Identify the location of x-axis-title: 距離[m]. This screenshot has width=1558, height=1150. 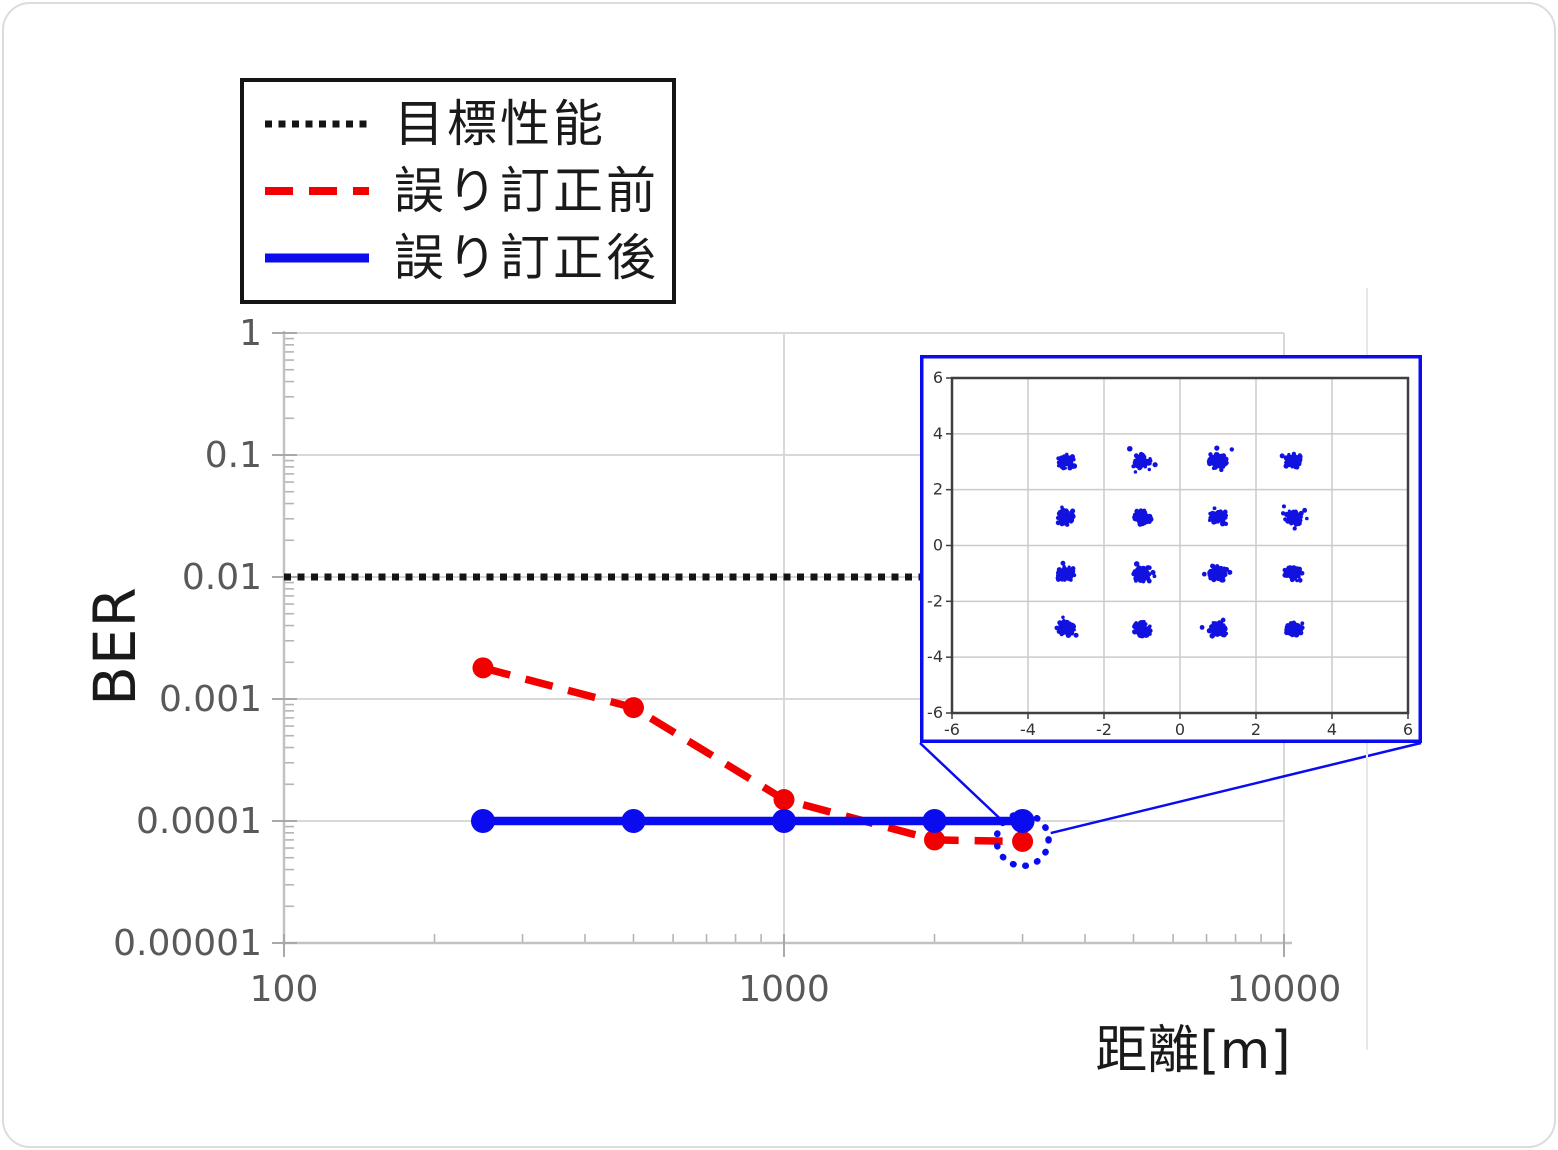
(1193, 1051).